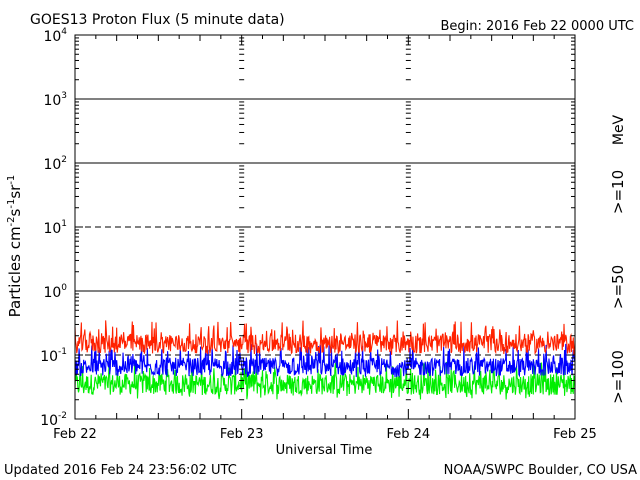  What do you see at coordinates (62, 352) in the screenshot?
I see `y-tick-exponent: -1` at bounding box center [62, 352].